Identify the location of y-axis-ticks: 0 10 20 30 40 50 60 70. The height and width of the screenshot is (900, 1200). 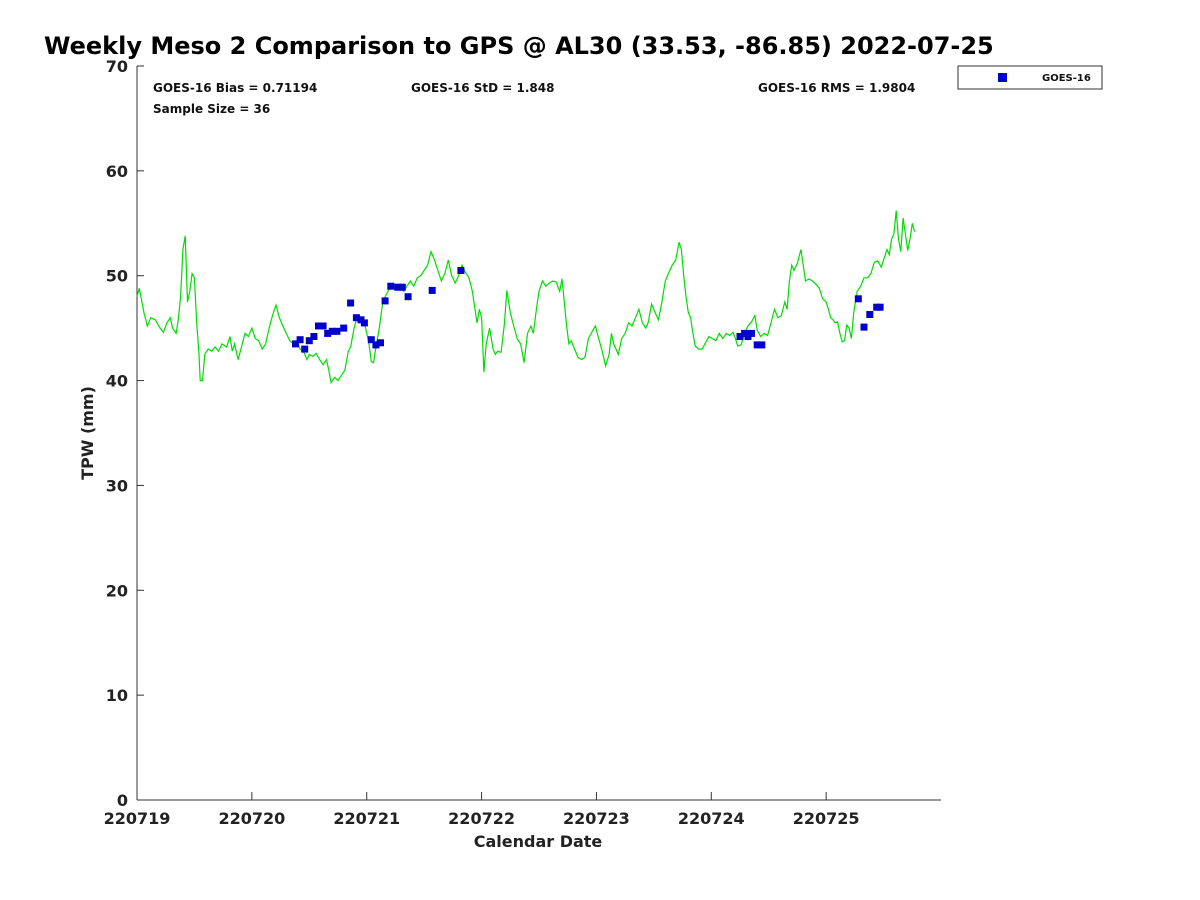
(125, 433).